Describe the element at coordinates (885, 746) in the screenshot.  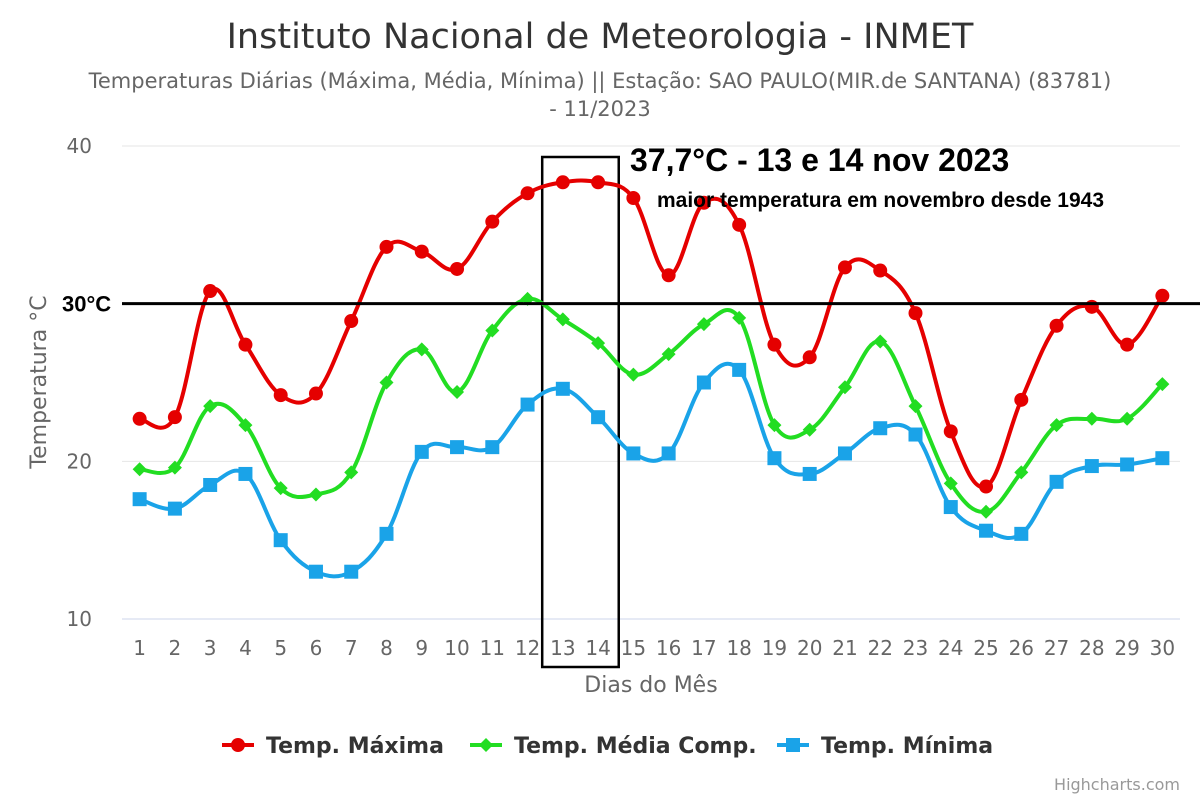
I see `legend-item: Temp. Mínima` at that location.